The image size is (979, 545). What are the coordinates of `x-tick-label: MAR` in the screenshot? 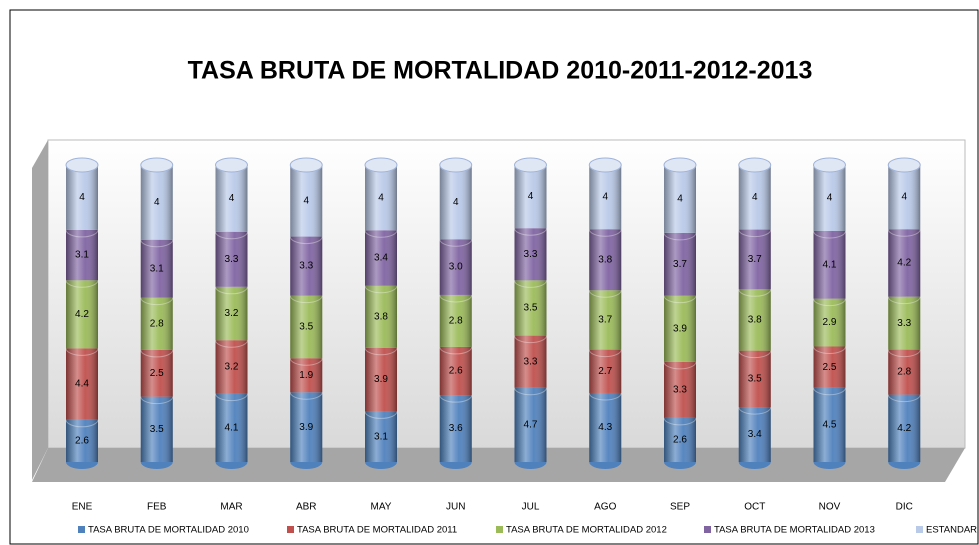 It's located at (231, 507).